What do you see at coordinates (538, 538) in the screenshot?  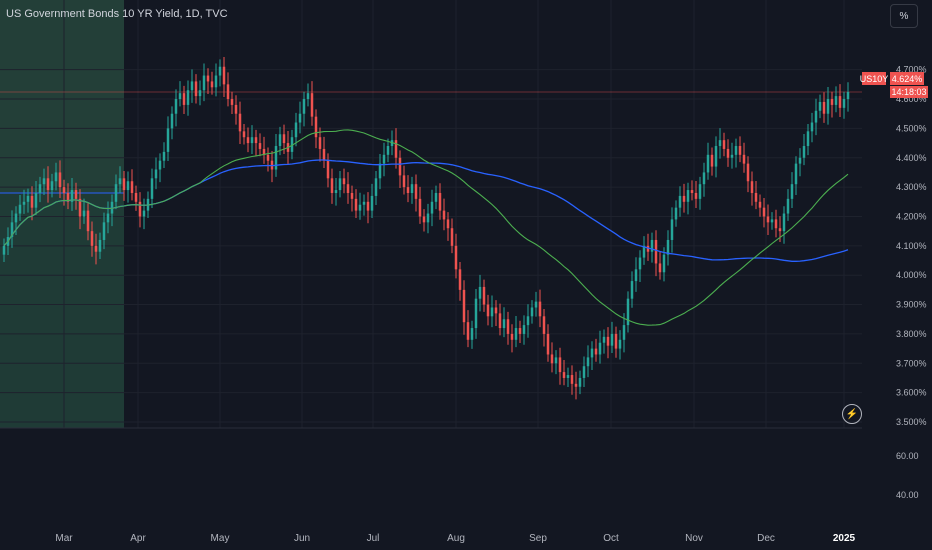 I see `time-tick-label: Sep` at bounding box center [538, 538].